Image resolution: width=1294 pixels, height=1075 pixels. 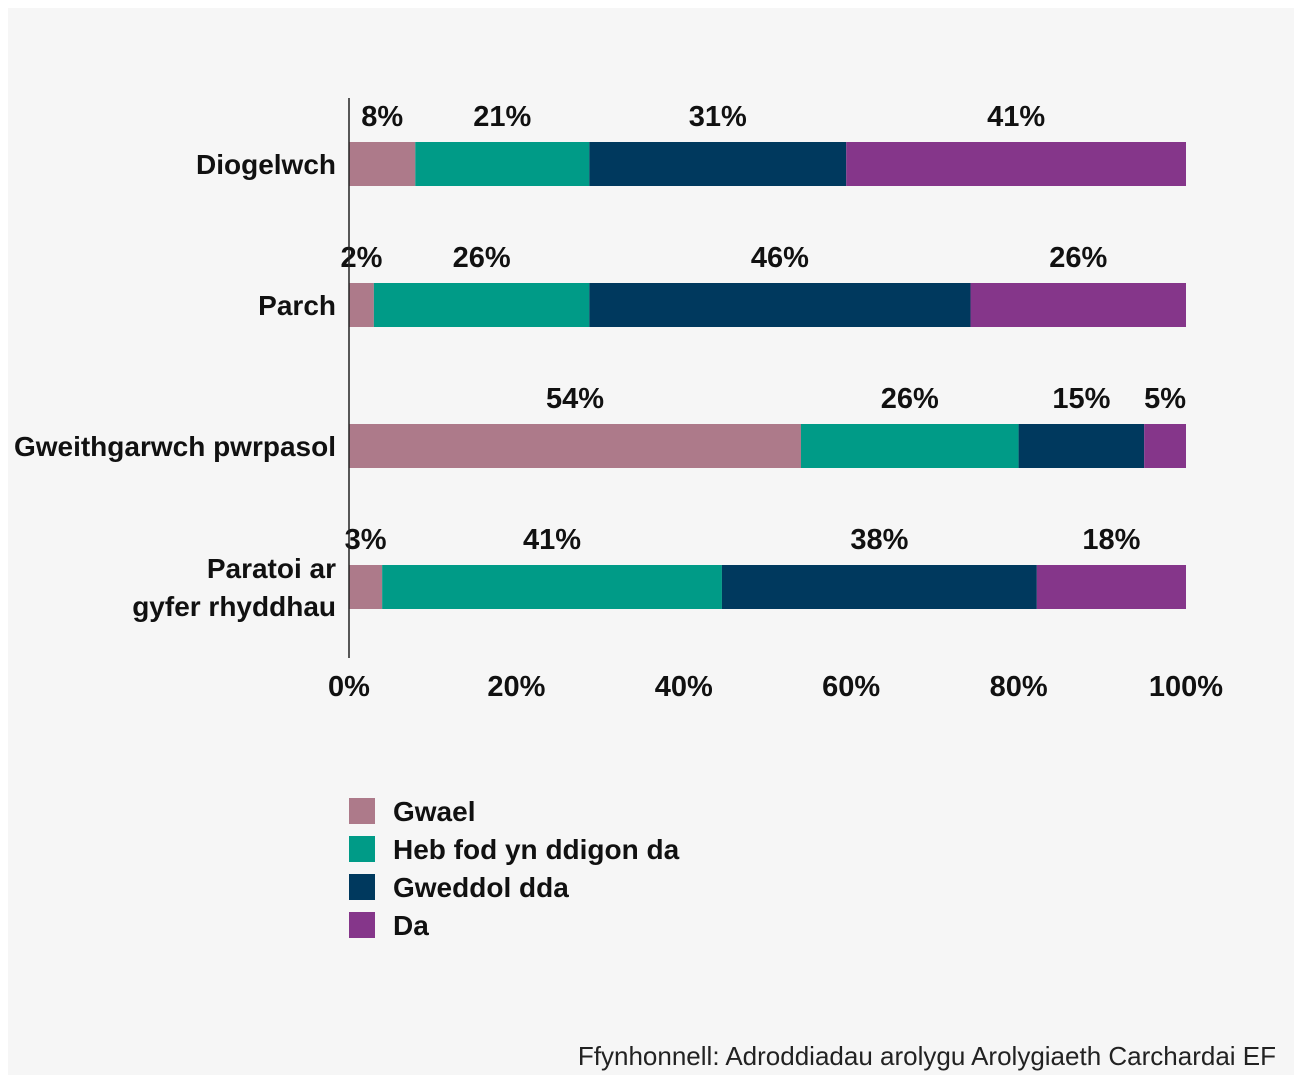 I want to click on legend-label-da: Da, so click(x=411, y=925).